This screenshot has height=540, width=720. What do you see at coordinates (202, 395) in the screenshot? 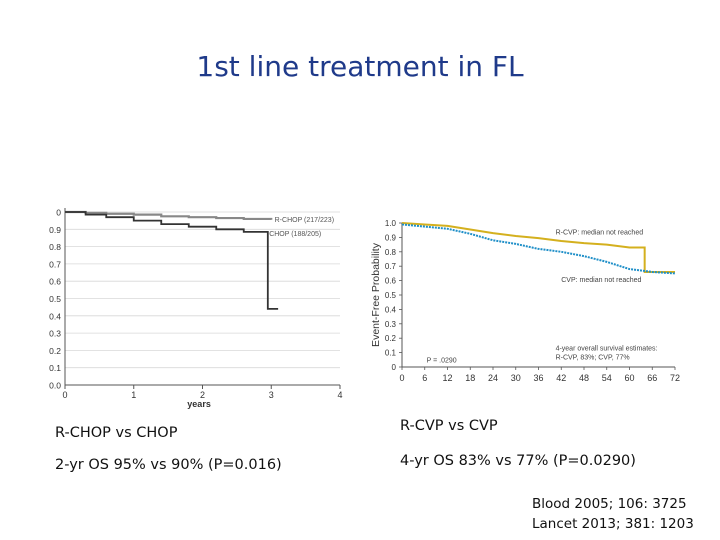
I see `x-tick-label: 2` at bounding box center [202, 395].